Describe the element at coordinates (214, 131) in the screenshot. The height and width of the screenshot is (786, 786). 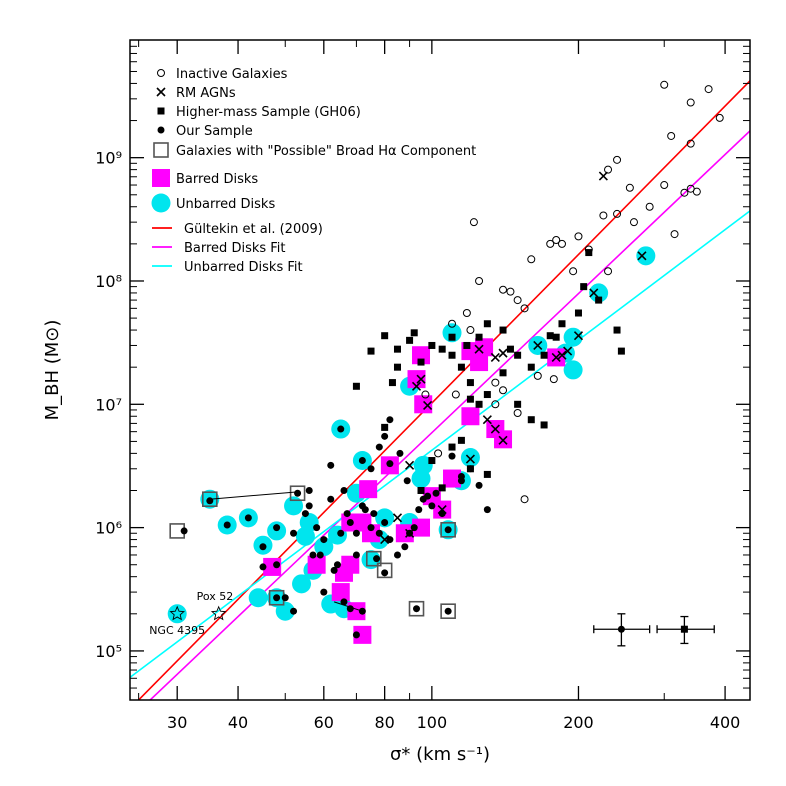
I see `legend-label: Our Sample` at that location.